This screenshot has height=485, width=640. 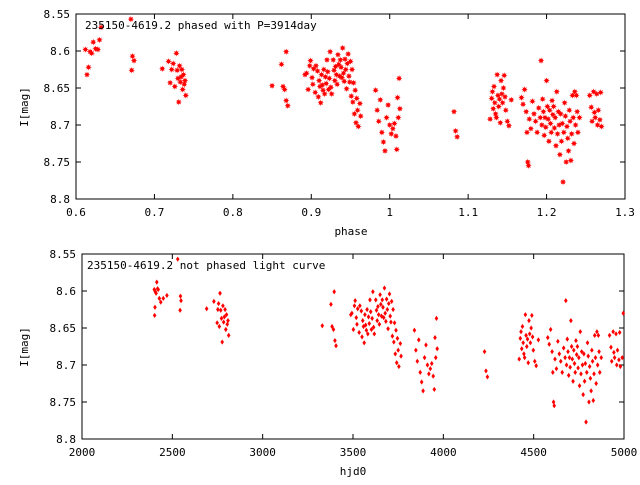 What do you see at coordinates (63, 328) in the screenshot?
I see `y-tick-label: 8.65` at bounding box center [63, 328].